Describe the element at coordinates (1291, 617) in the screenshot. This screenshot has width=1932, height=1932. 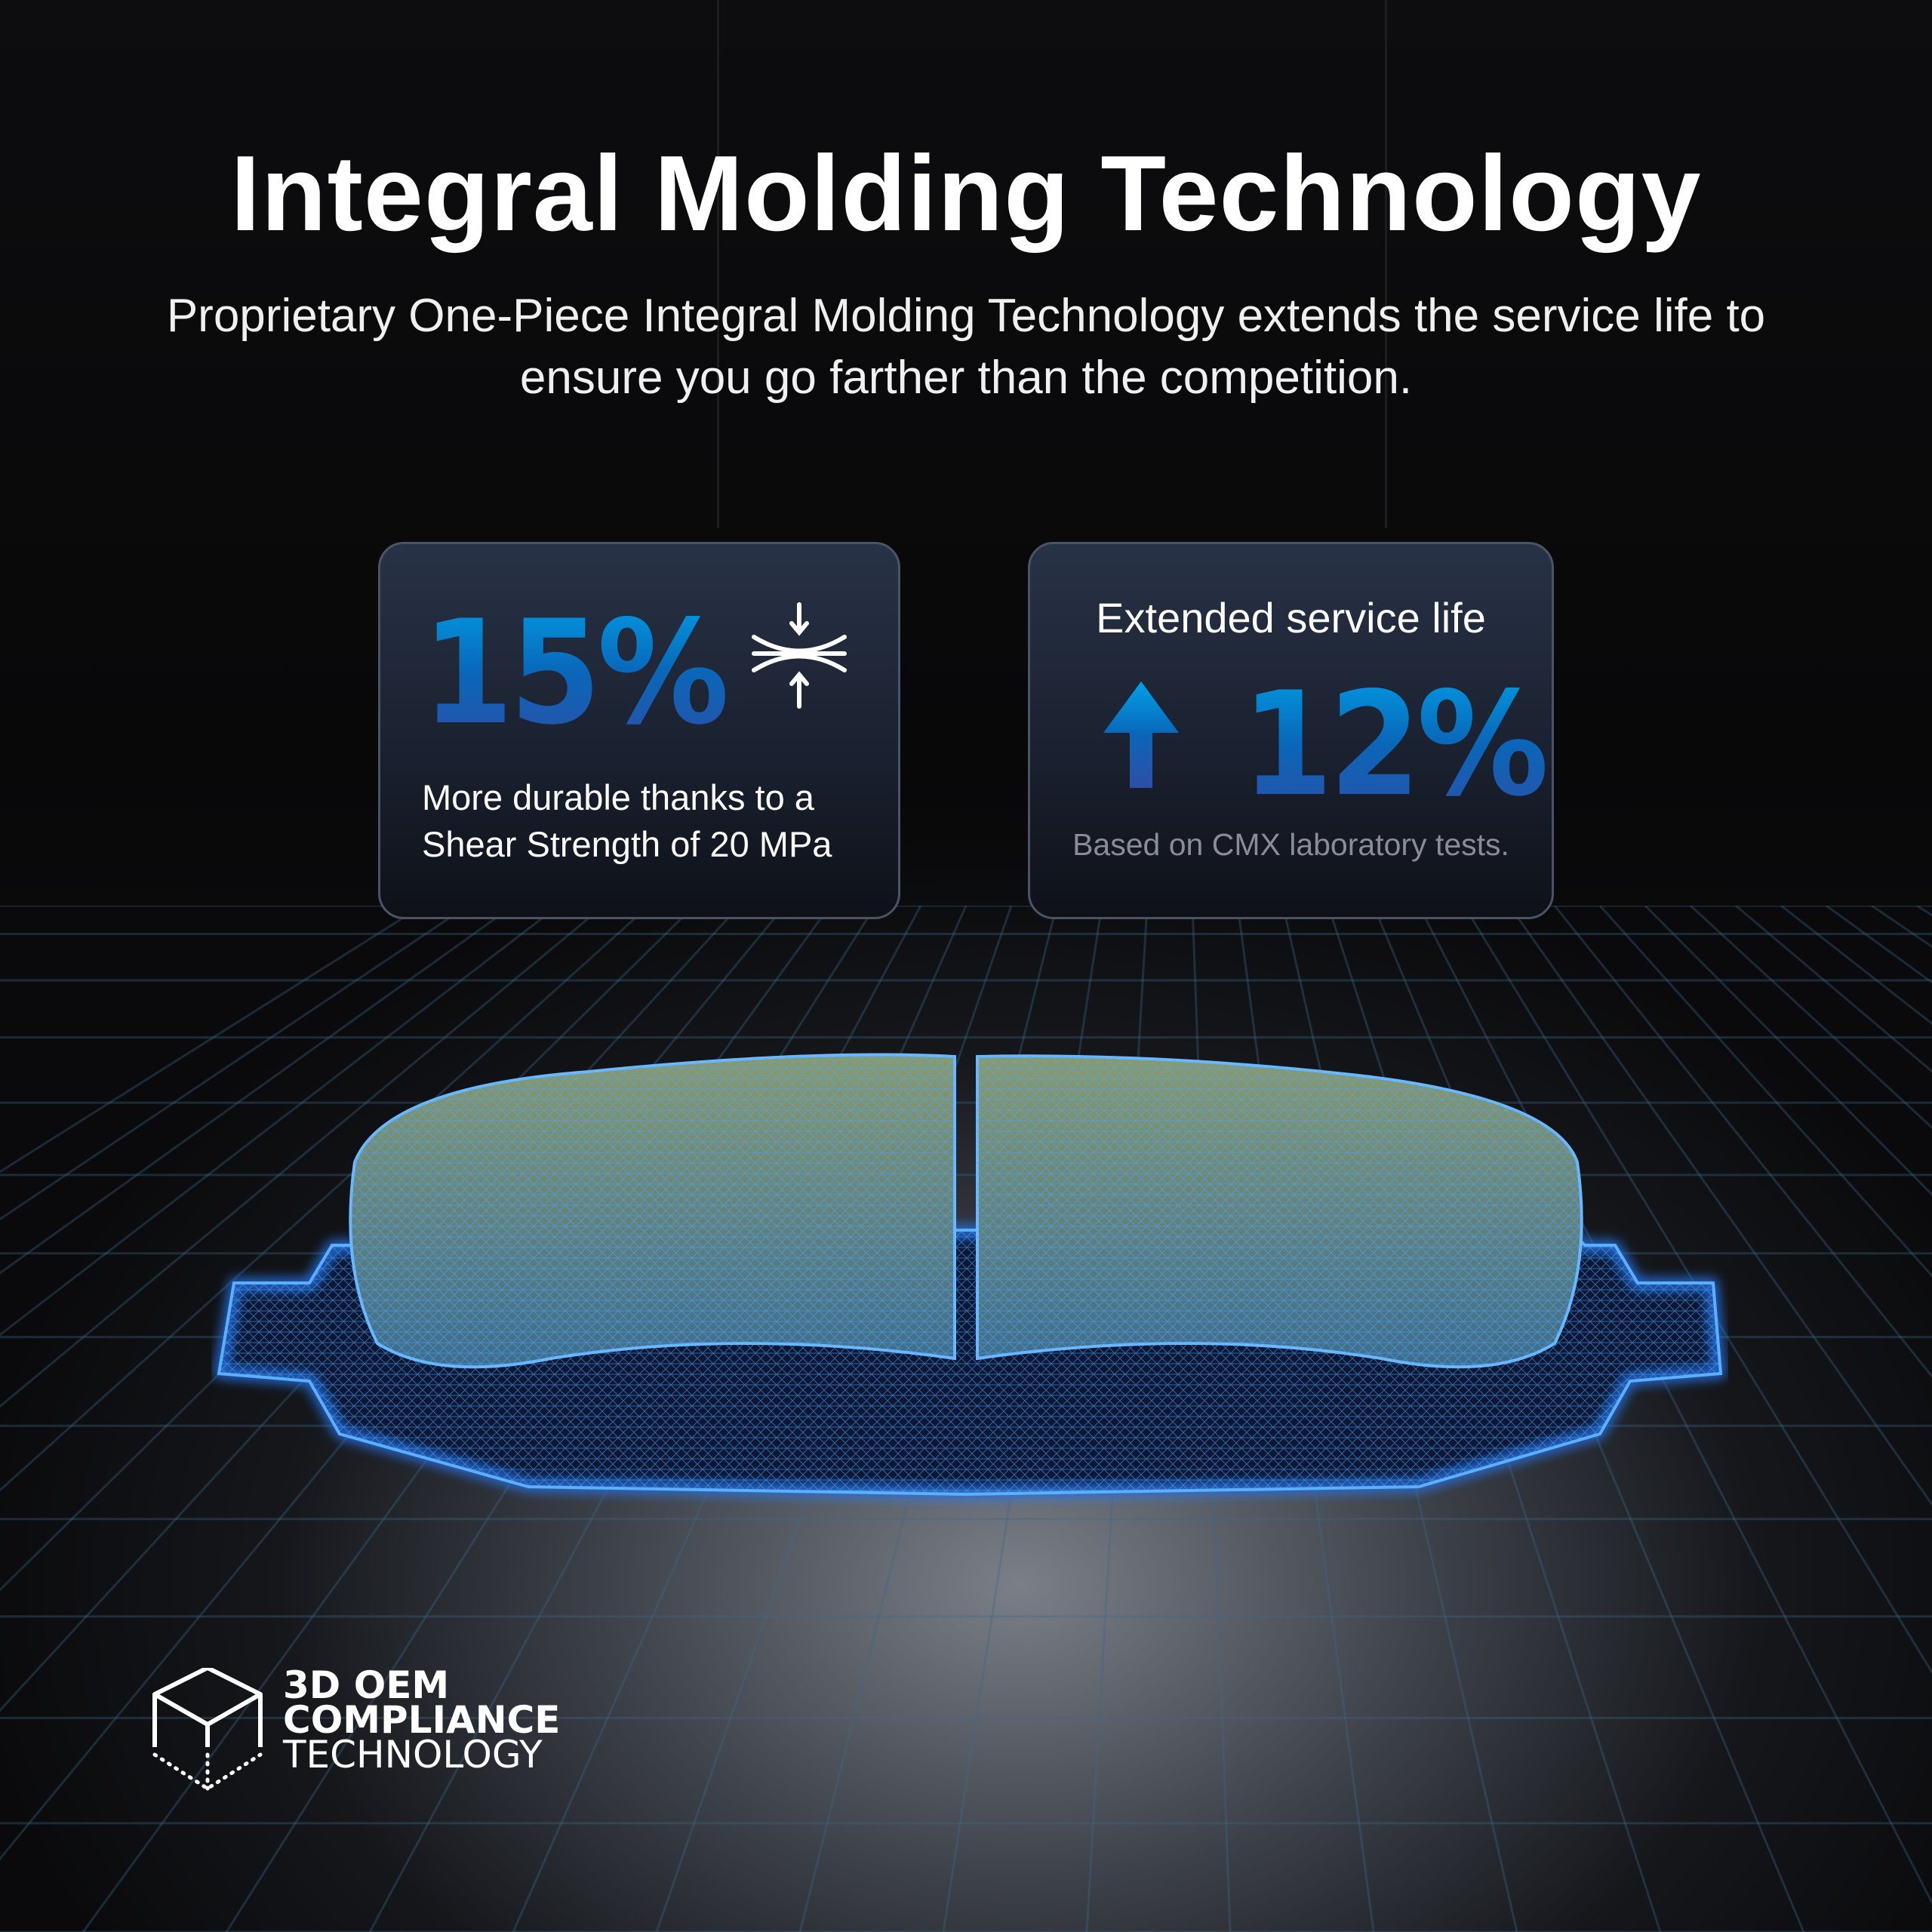
I see `service-life-heading: Extended service life` at that location.